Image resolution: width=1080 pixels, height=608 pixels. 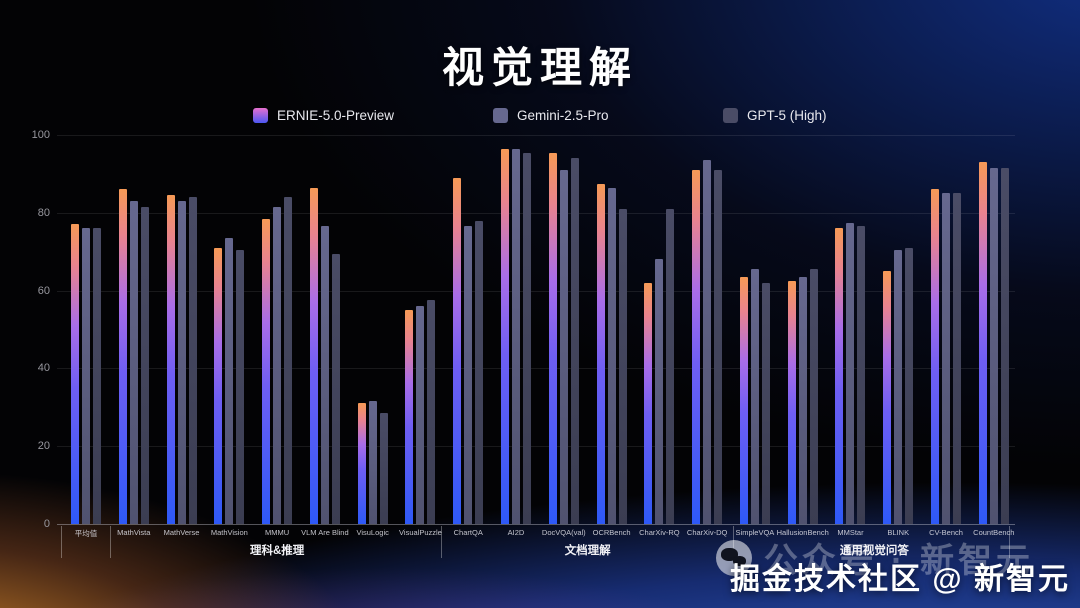 What do you see at coordinates (420, 532) in the screenshot?
I see `category-label: VisualPuzzle` at bounding box center [420, 532].